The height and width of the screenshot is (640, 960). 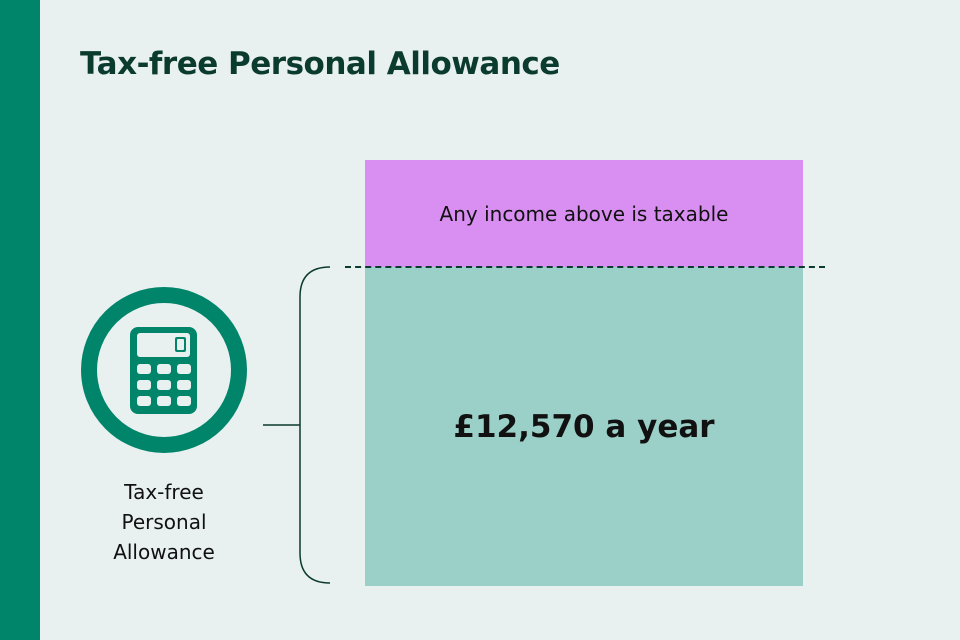 I want to click on taxable-income-band: Any income above is taxable, so click(x=584, y=213).